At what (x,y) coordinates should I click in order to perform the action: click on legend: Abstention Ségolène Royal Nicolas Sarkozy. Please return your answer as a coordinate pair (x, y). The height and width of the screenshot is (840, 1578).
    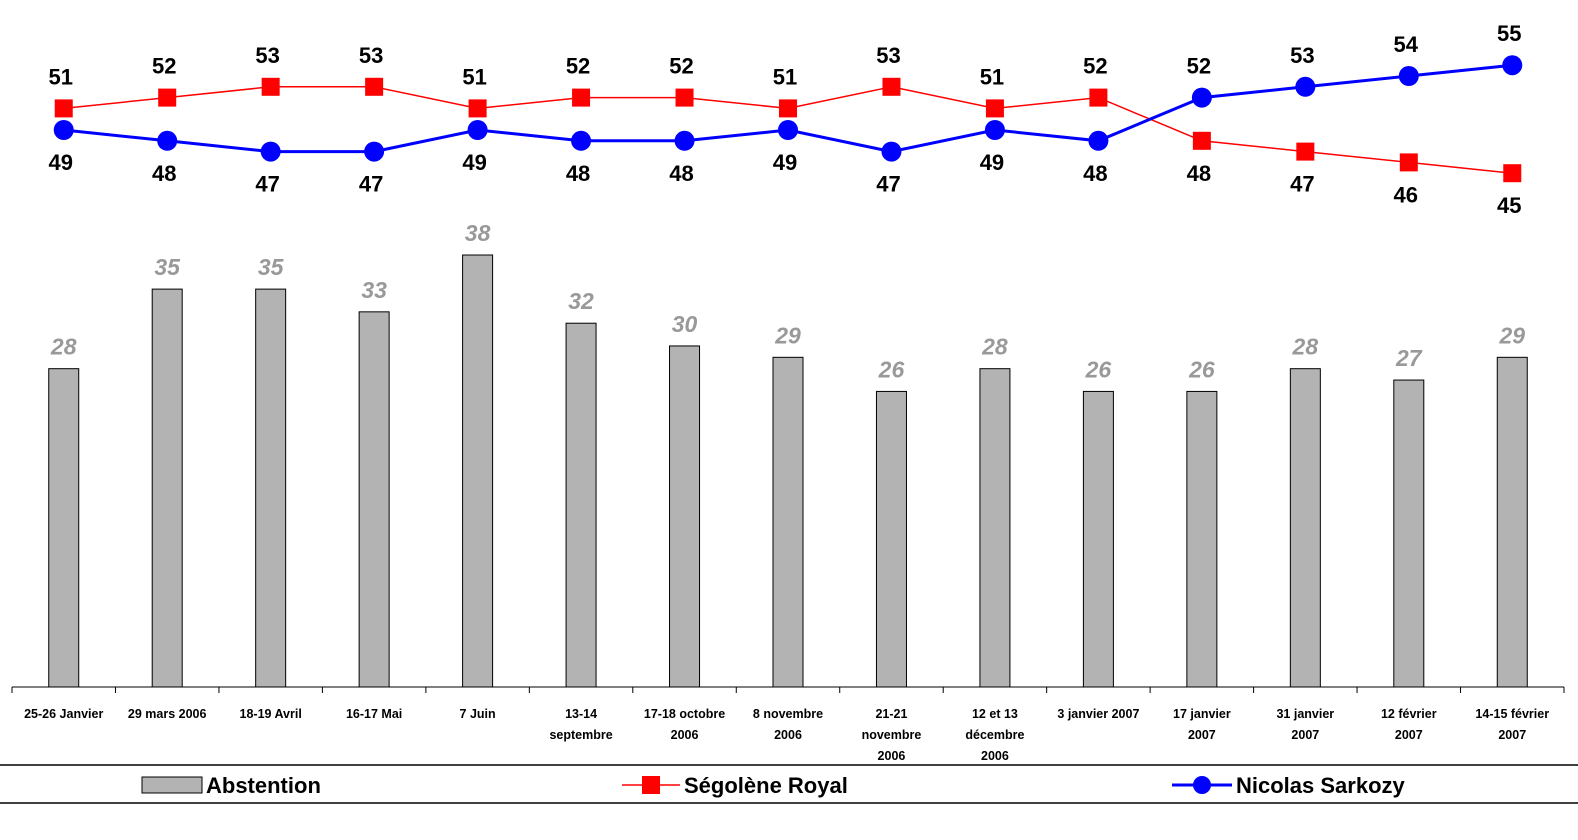
    Looking at the image, I should click on (789, 784).